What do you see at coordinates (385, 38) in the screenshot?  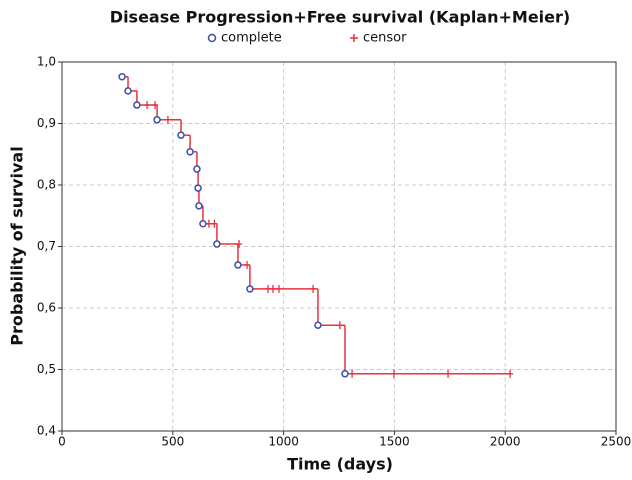 I see `legend-label: censor` at bounding box center [385, 38].